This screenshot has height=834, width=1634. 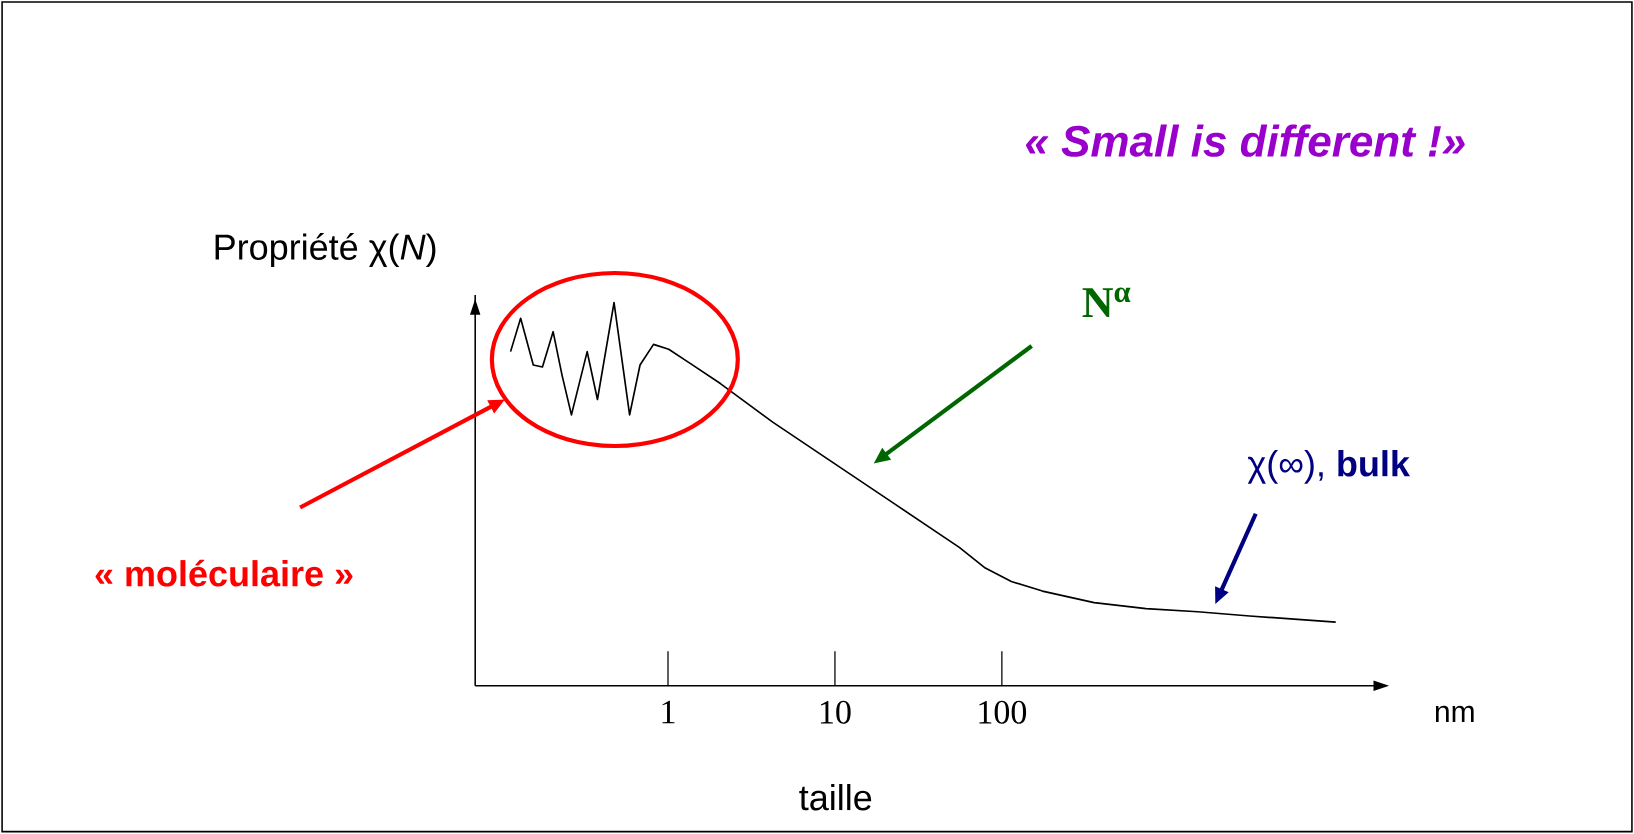 What do you see at coordinates (1003, 712) in the screenshot?
I see `x-tick-label: 100` at bounding box center [1003, 712].